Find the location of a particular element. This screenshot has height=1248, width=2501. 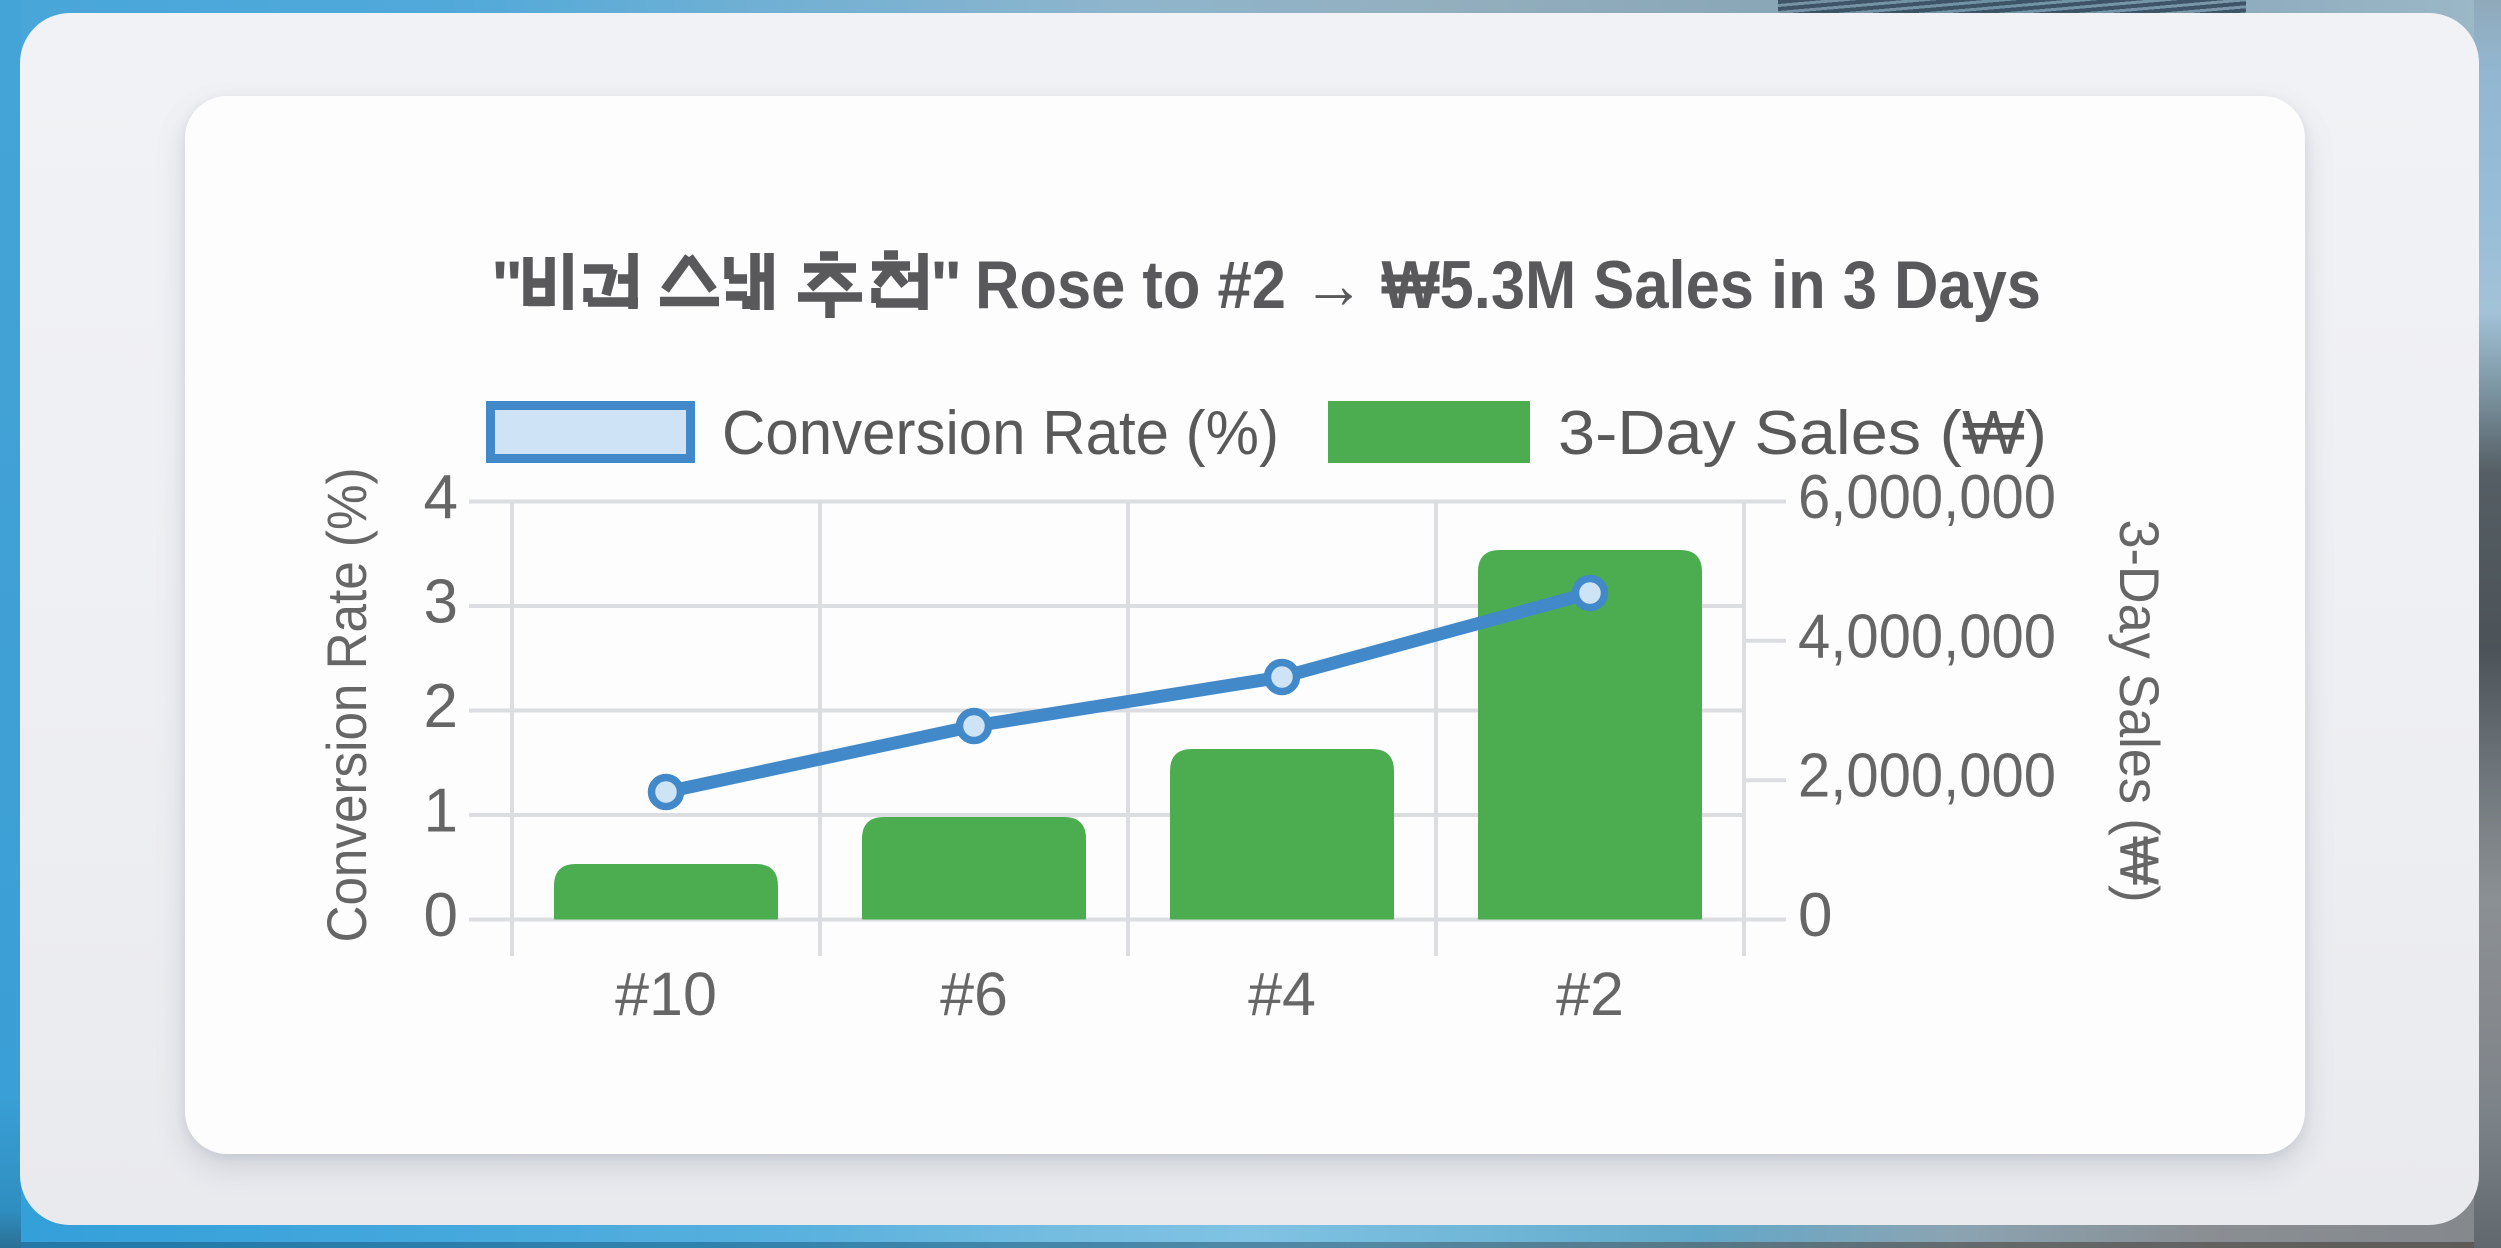

svg-text: 2,000,000 is located at coordinates (1927, 775).